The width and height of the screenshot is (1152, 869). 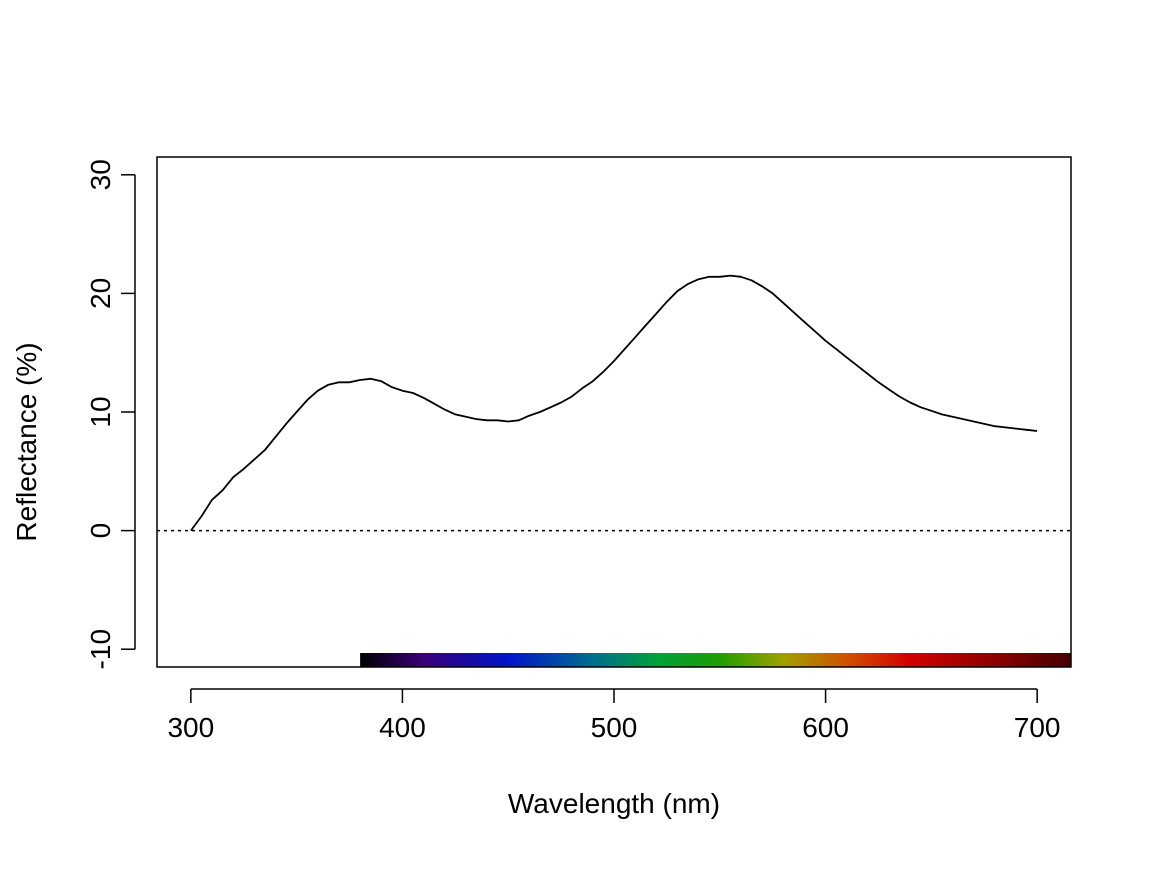 I want to click on y-tick-label: 0, so click(x=100, y=531).